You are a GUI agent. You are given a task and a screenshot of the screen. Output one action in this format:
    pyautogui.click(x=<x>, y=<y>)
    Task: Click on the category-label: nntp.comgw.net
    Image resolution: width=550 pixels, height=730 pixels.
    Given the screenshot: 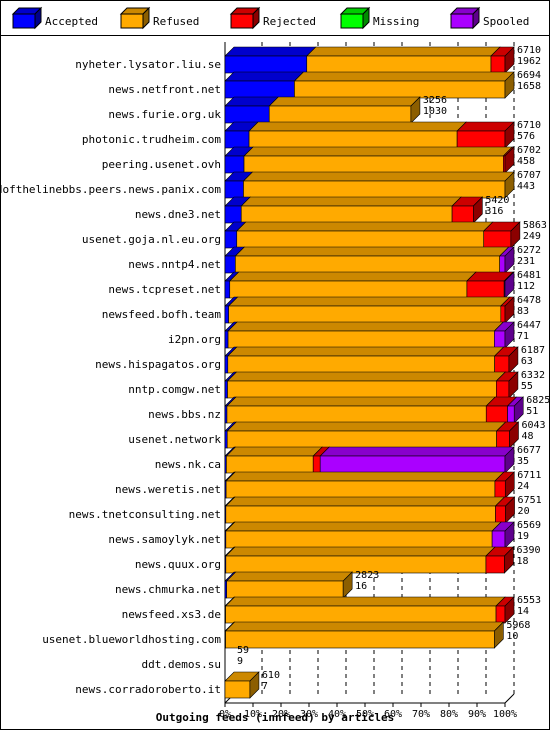 What is the action you would take?
    pyautogui.click(x=174, y=389)
    